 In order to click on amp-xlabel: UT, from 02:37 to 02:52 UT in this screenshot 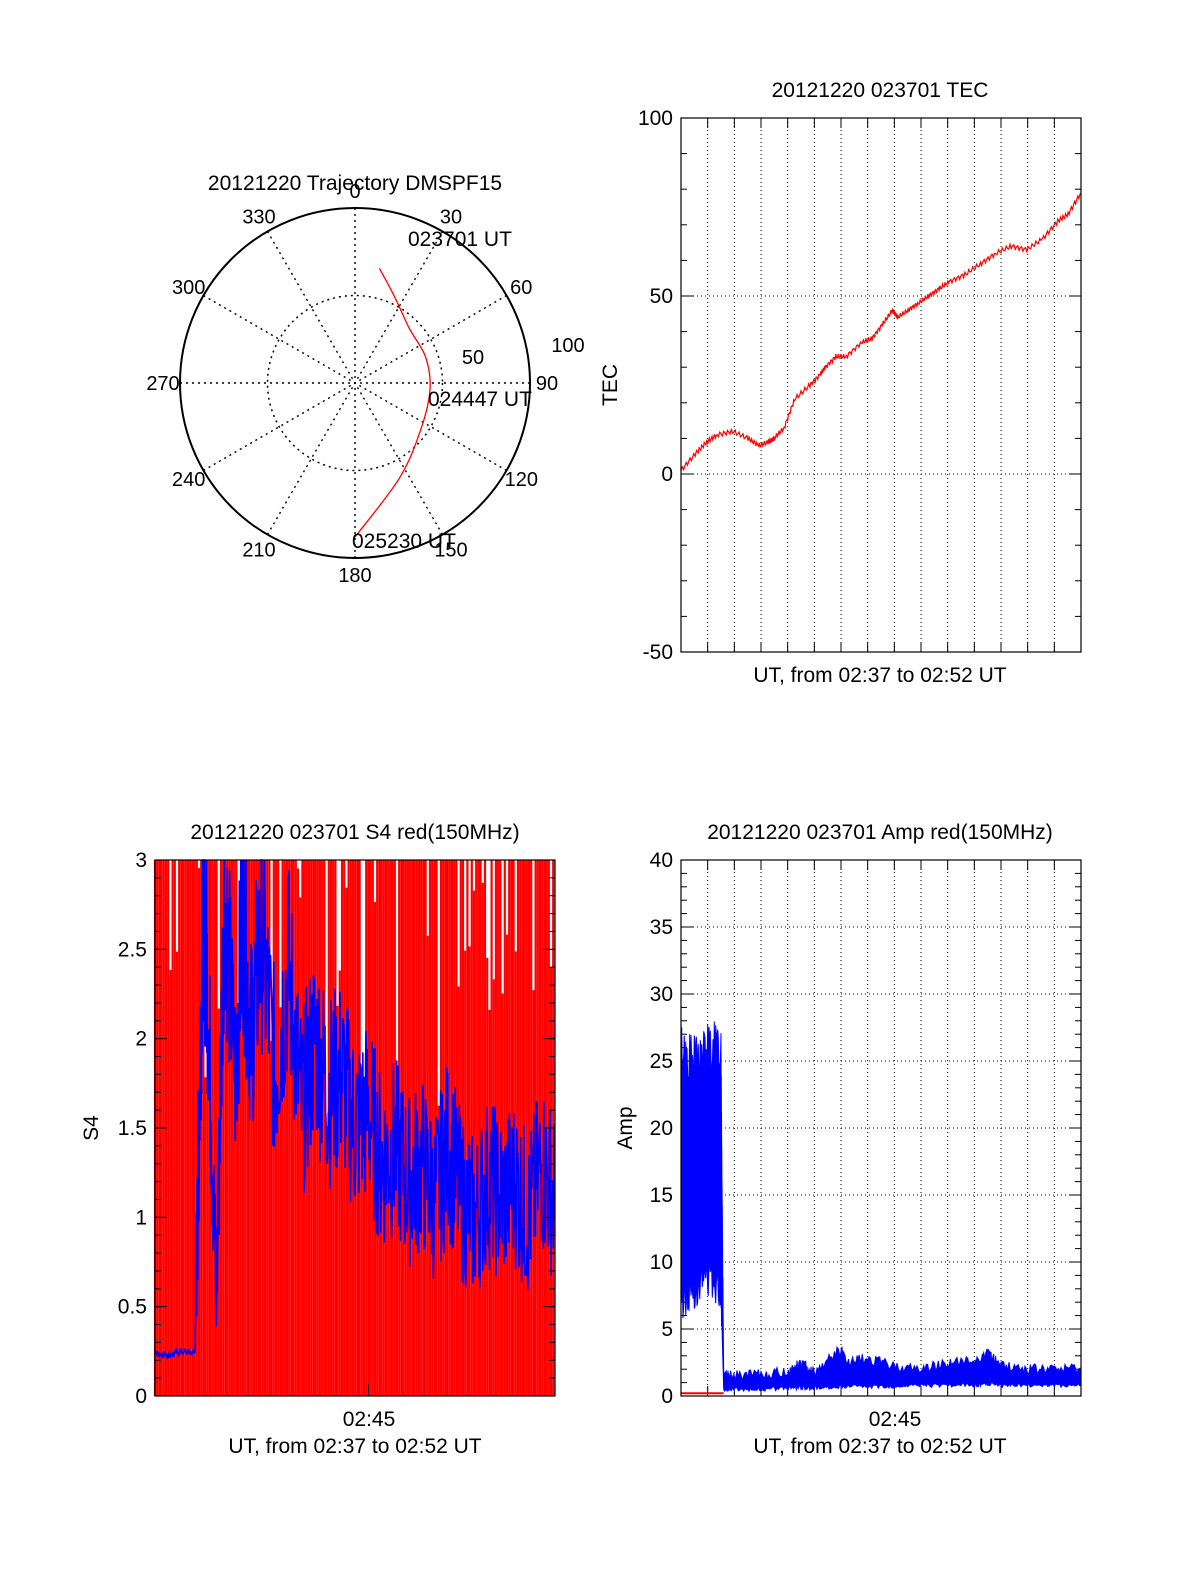, I will do `click(879, 1446)`.